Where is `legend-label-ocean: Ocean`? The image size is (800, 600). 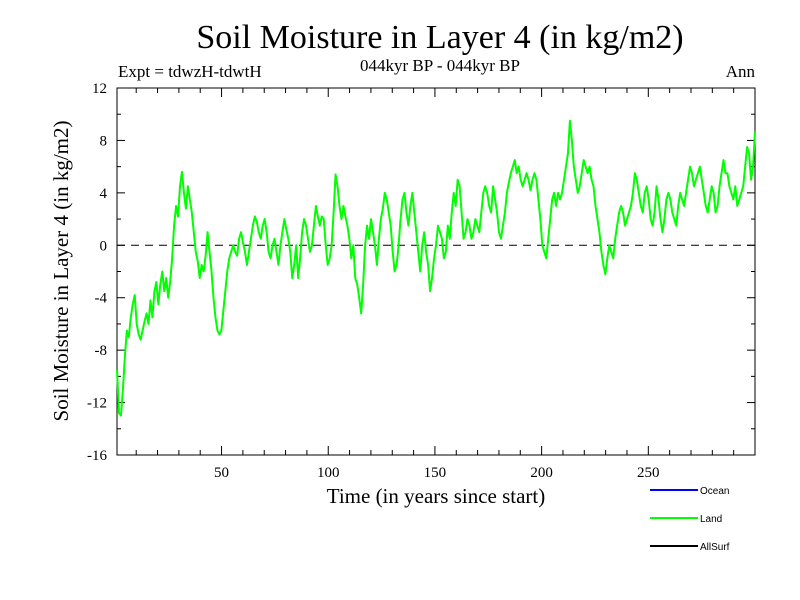 legend-label-ocean: Ocean is located at coordinates (714, 491).